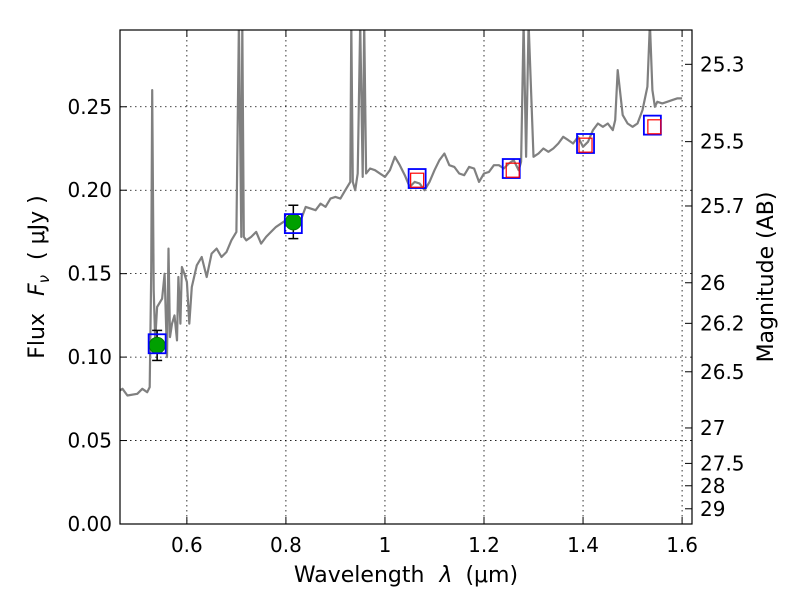  Describe the element at coordinates (722, 64) in the screenshot. I see `magnitude-tick-label: 25.3` at that location.